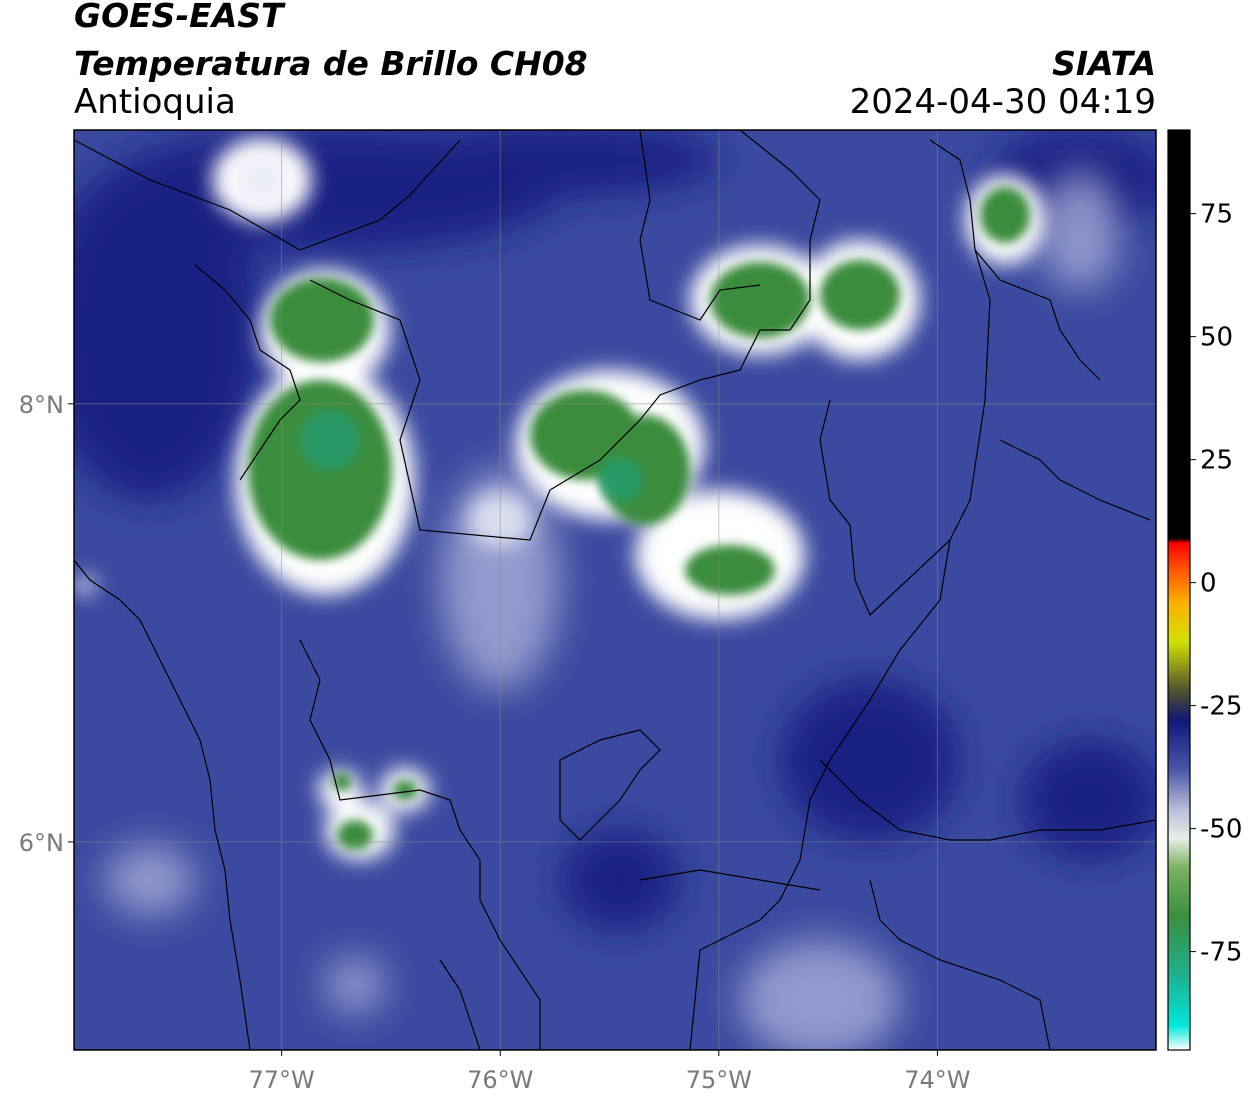  Describe the element at coordinates (46, 624) in the screenshot. I see `latitude-axis: 8°N 6°N` at that location.